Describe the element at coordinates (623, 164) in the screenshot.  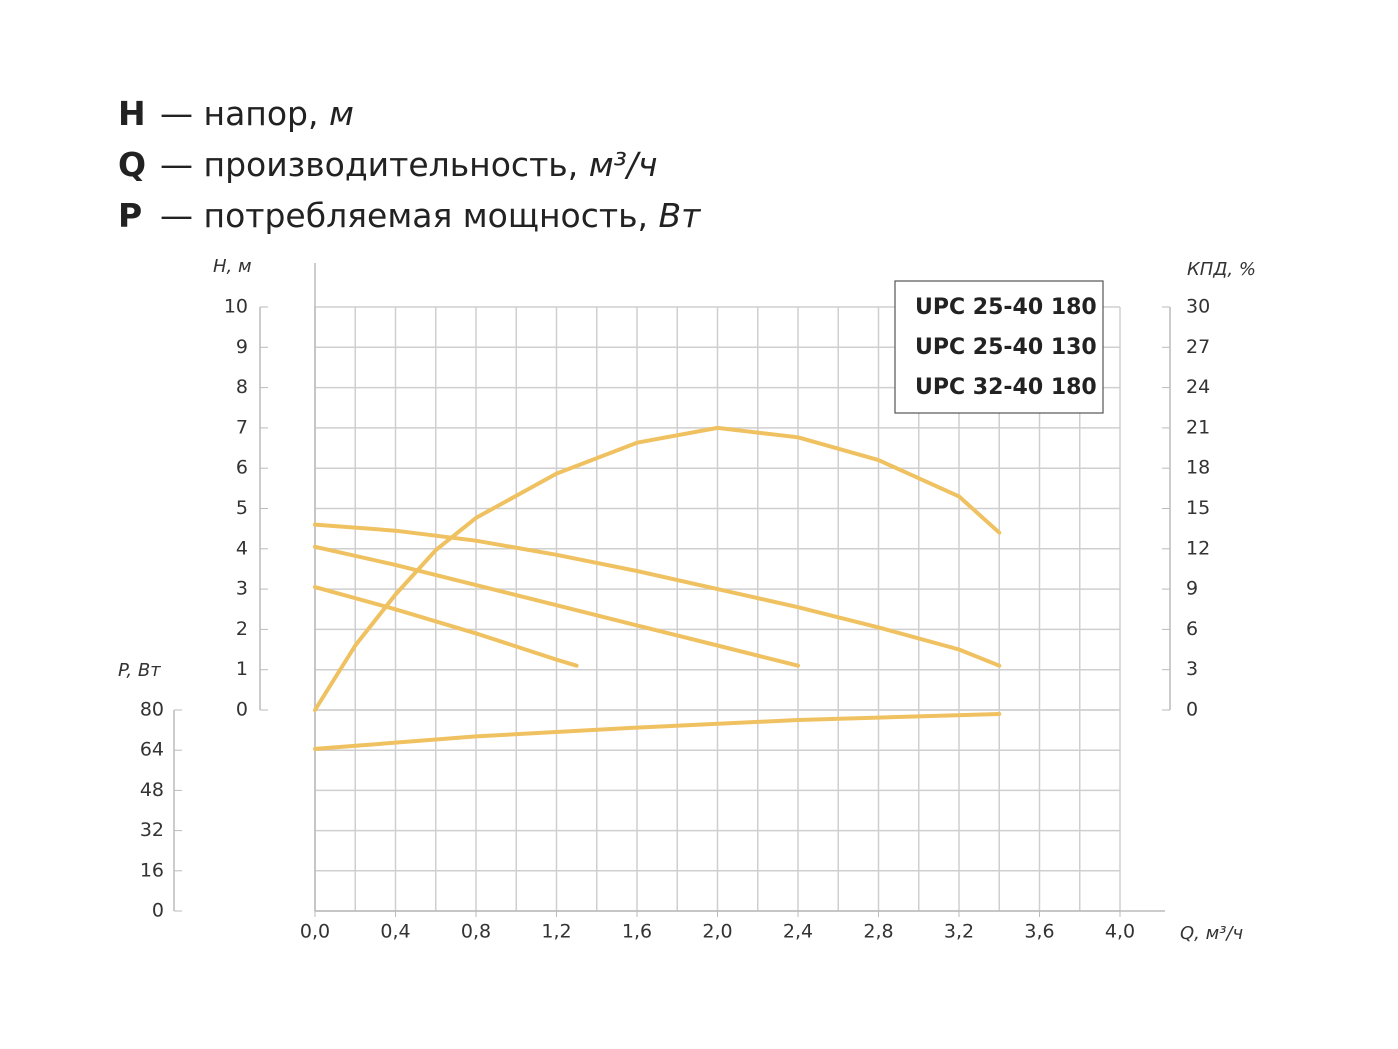
I see `unit: м³/ч` at that location.